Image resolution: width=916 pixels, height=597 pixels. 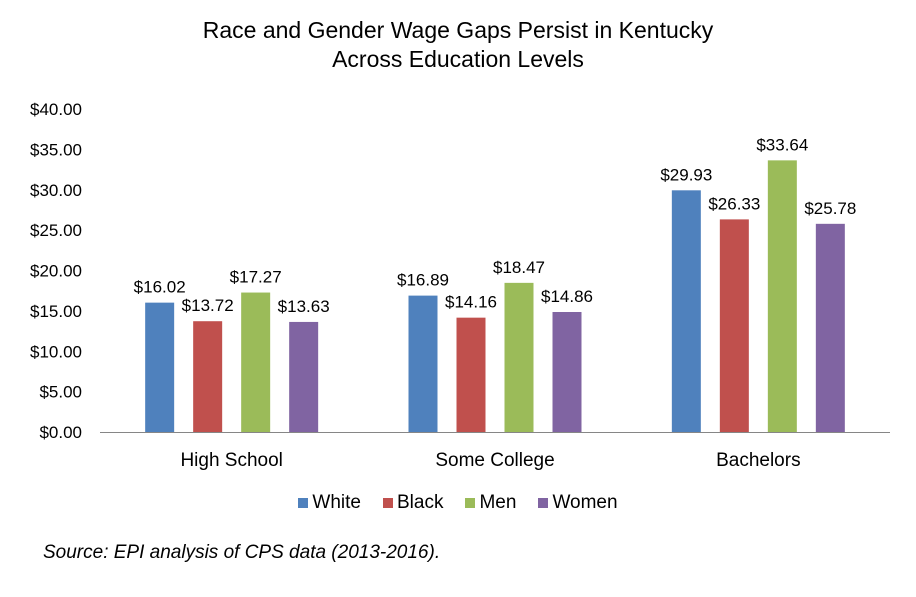 I want to click on y-tick-label: $35.00, so click(x=56, y=149).